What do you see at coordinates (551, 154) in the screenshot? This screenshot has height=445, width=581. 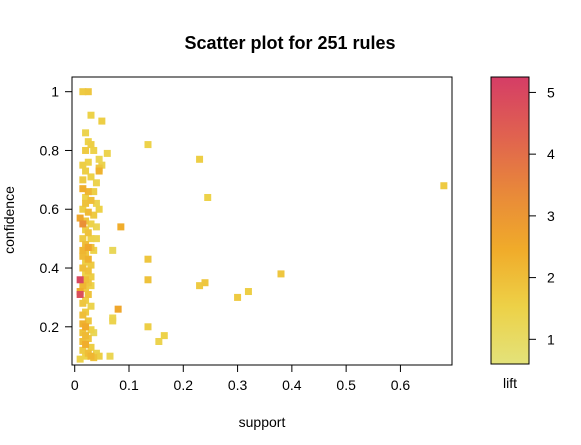 I see `legend-tick-label: 4` at bounding box center [551, 154].